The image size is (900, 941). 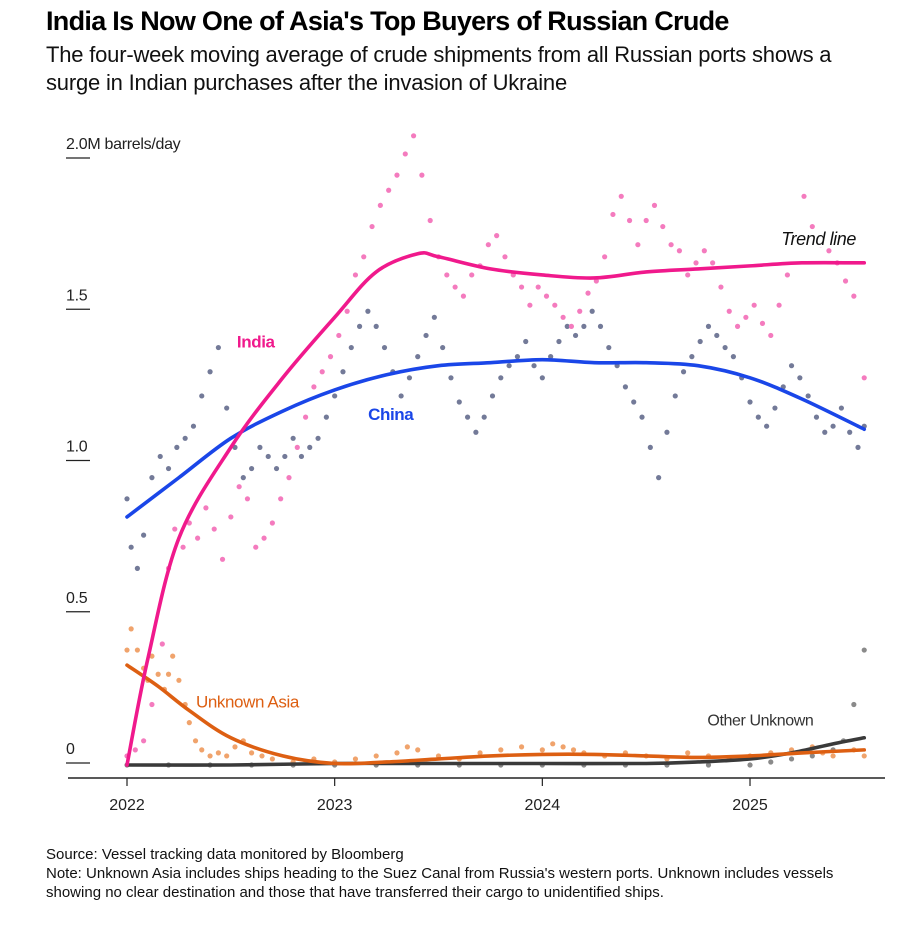 I want to click on china-trend-line, so click(x=496, y=438).